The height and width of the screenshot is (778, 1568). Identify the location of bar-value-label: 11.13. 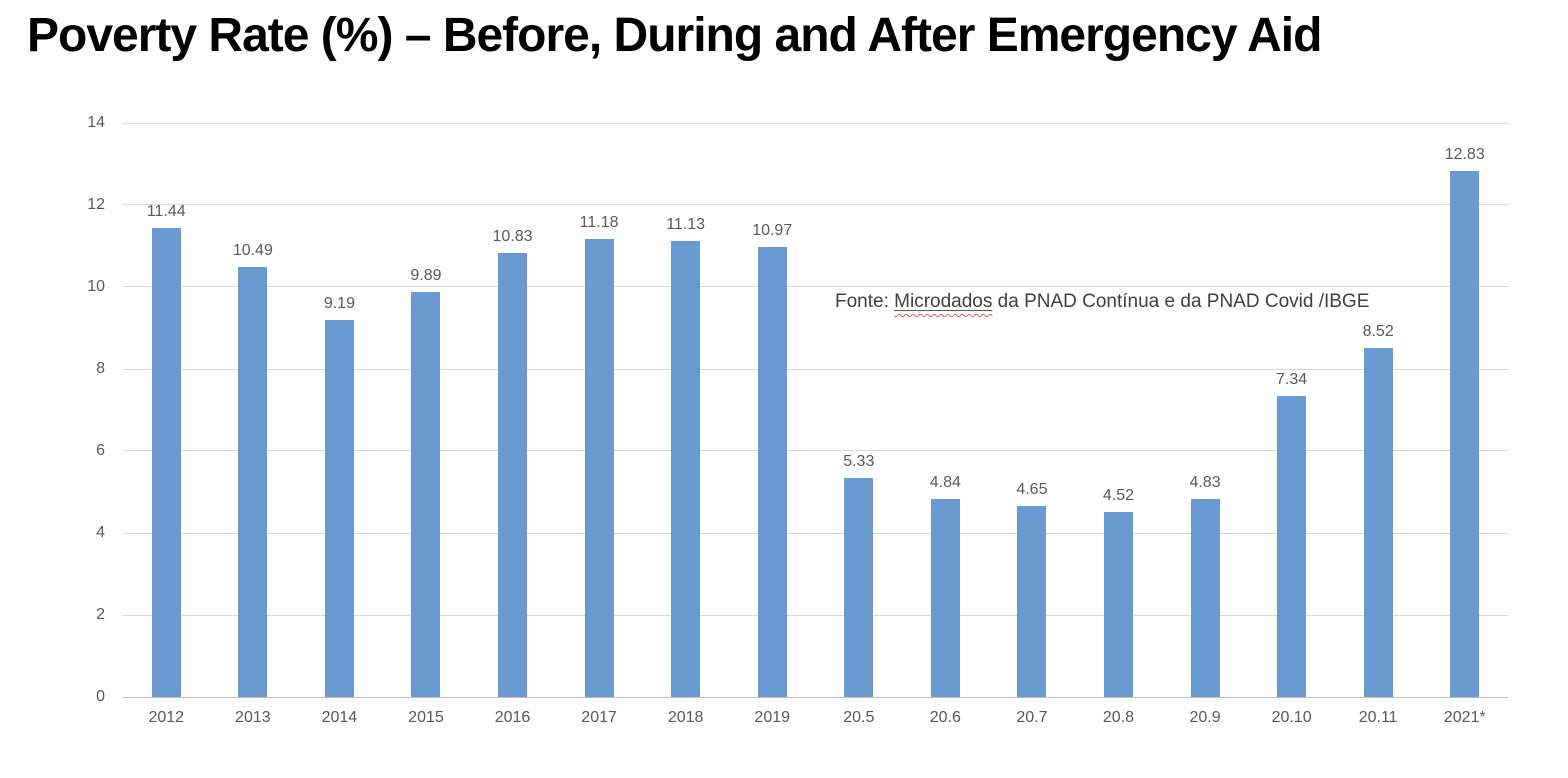
(686, 224).